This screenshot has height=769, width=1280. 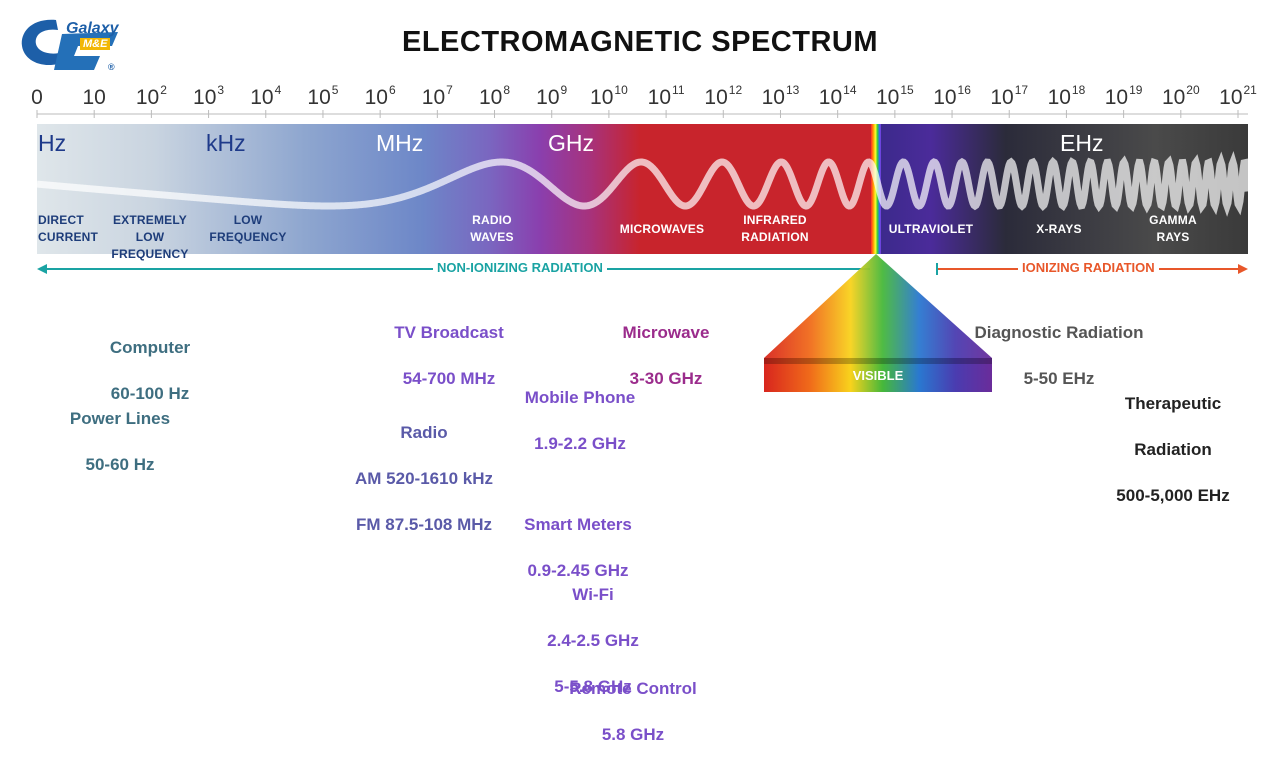 What do you see at coordinates (931, 229) in the screenshot?
I see `region-ultraviolet: ULTRAVIOLET` at bounding box center [931, 229].